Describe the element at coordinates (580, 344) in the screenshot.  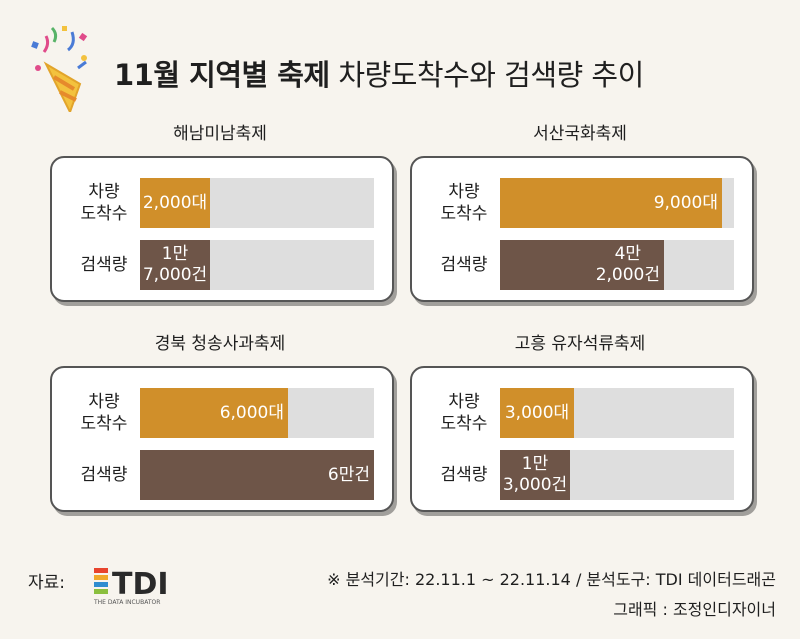
I see `panel-title: 고흥 유자석류축제` at that location.